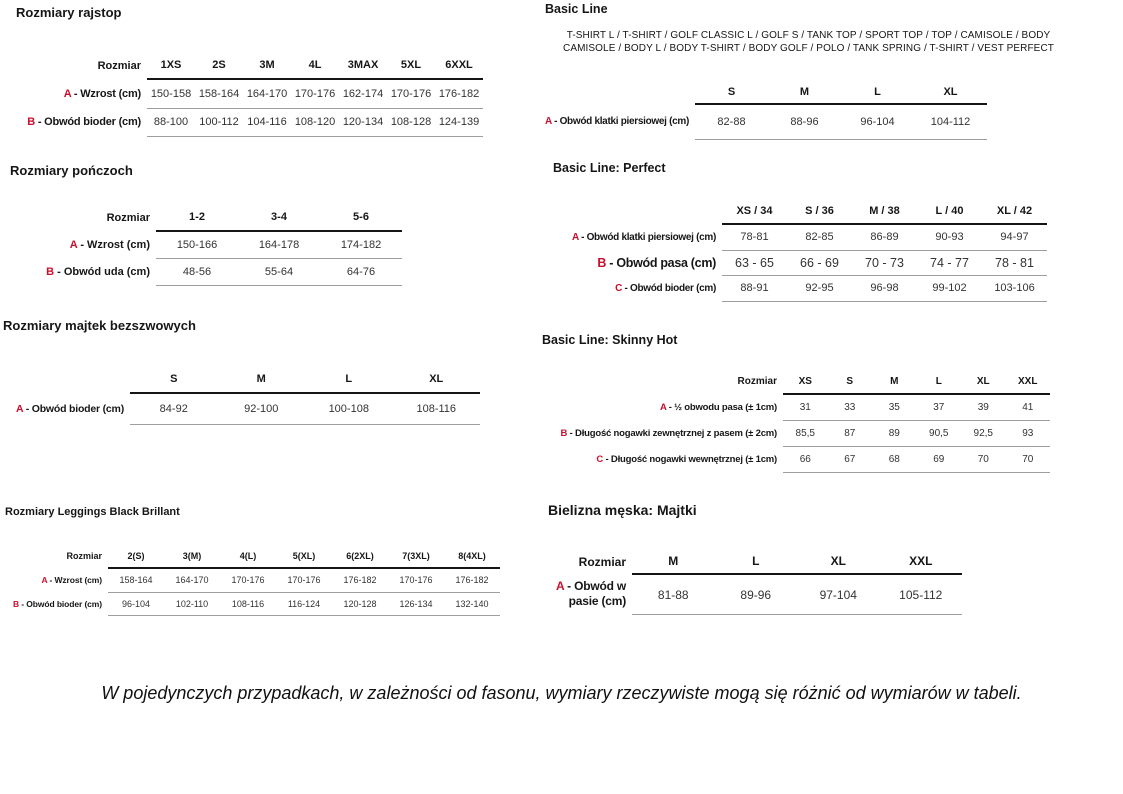 Image resolution: width=1123 pixels, height=794 pixels. What do you see at coordinates (363, 94) in the screenshot?
I see `measurement-value: 162-174` at bounding box center [363, 94].